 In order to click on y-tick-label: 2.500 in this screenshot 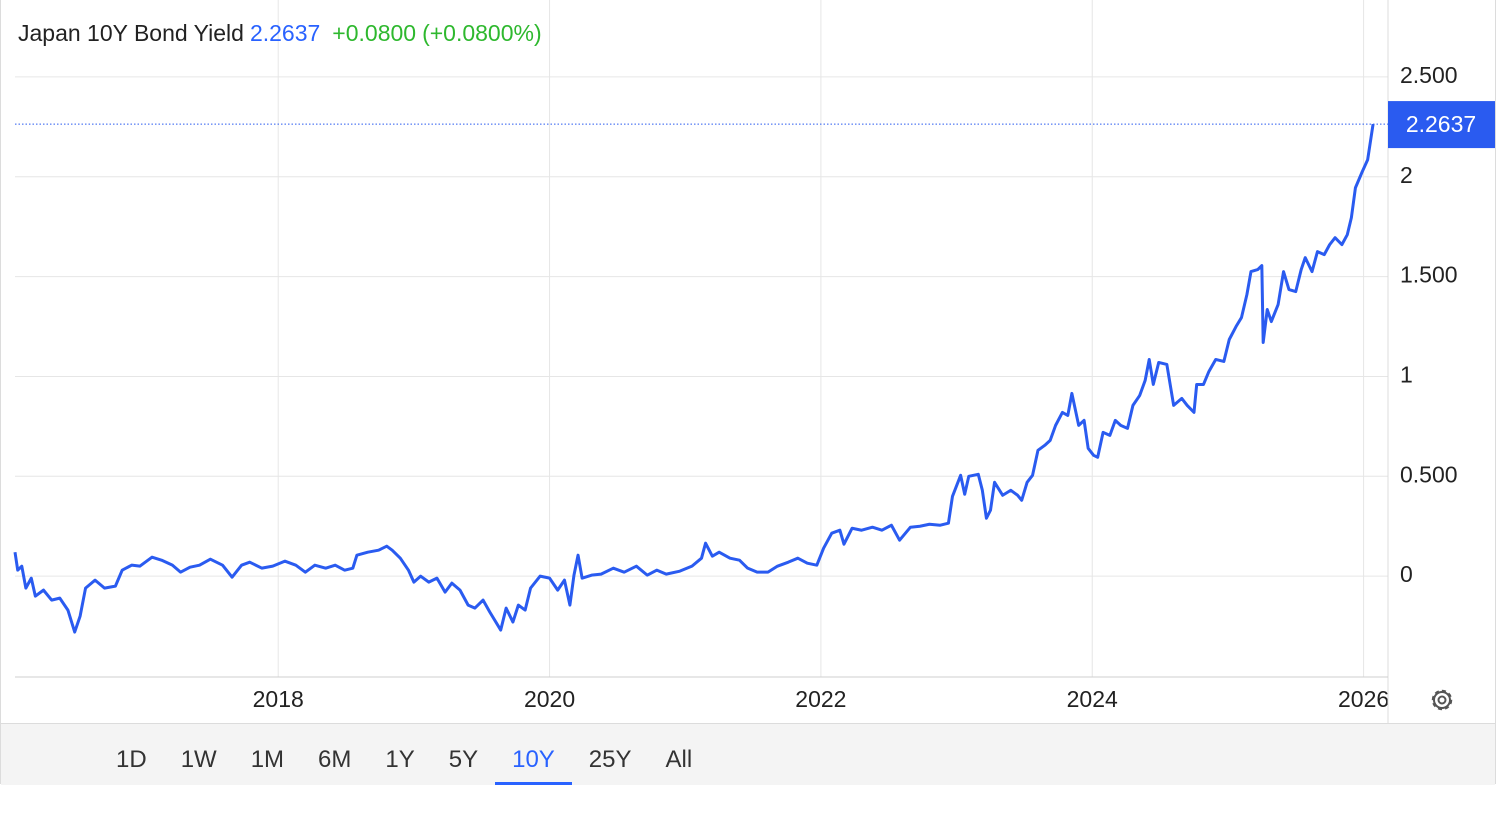, I will do `click(1429, 75)`.